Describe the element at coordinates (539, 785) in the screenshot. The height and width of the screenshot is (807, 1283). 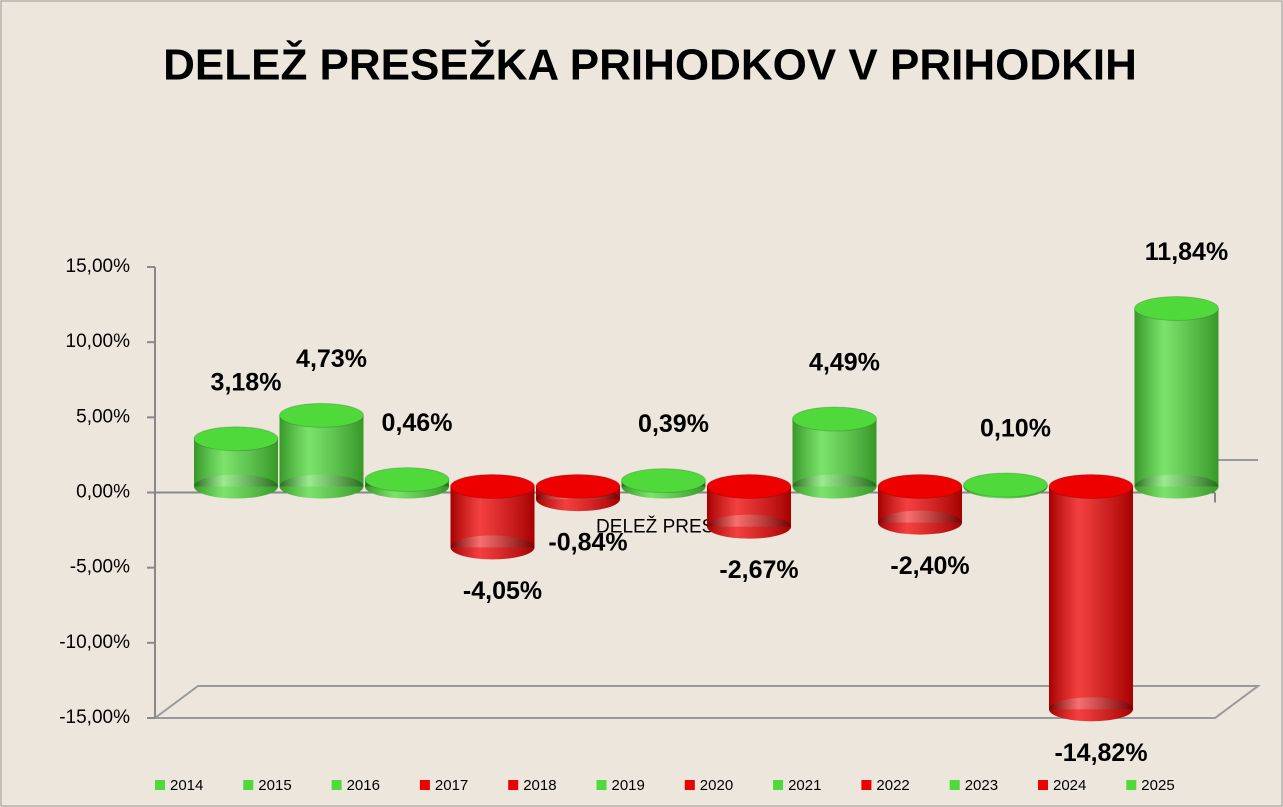
I see `legend-label: 2018` at that location.